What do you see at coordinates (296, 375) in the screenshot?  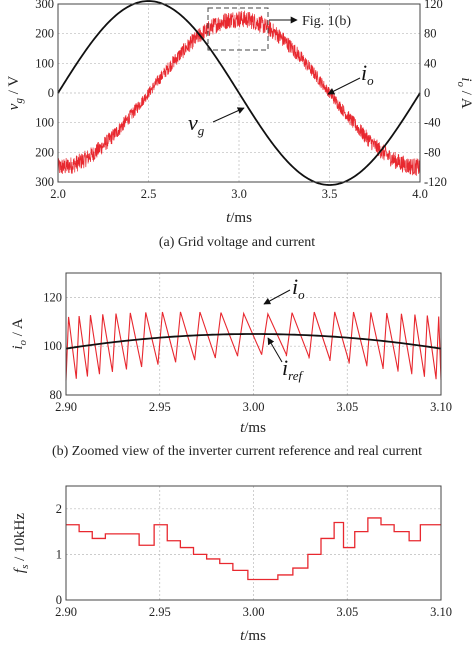 I see `iref-annotation-sub: ref` at bounding box center [296, 375].